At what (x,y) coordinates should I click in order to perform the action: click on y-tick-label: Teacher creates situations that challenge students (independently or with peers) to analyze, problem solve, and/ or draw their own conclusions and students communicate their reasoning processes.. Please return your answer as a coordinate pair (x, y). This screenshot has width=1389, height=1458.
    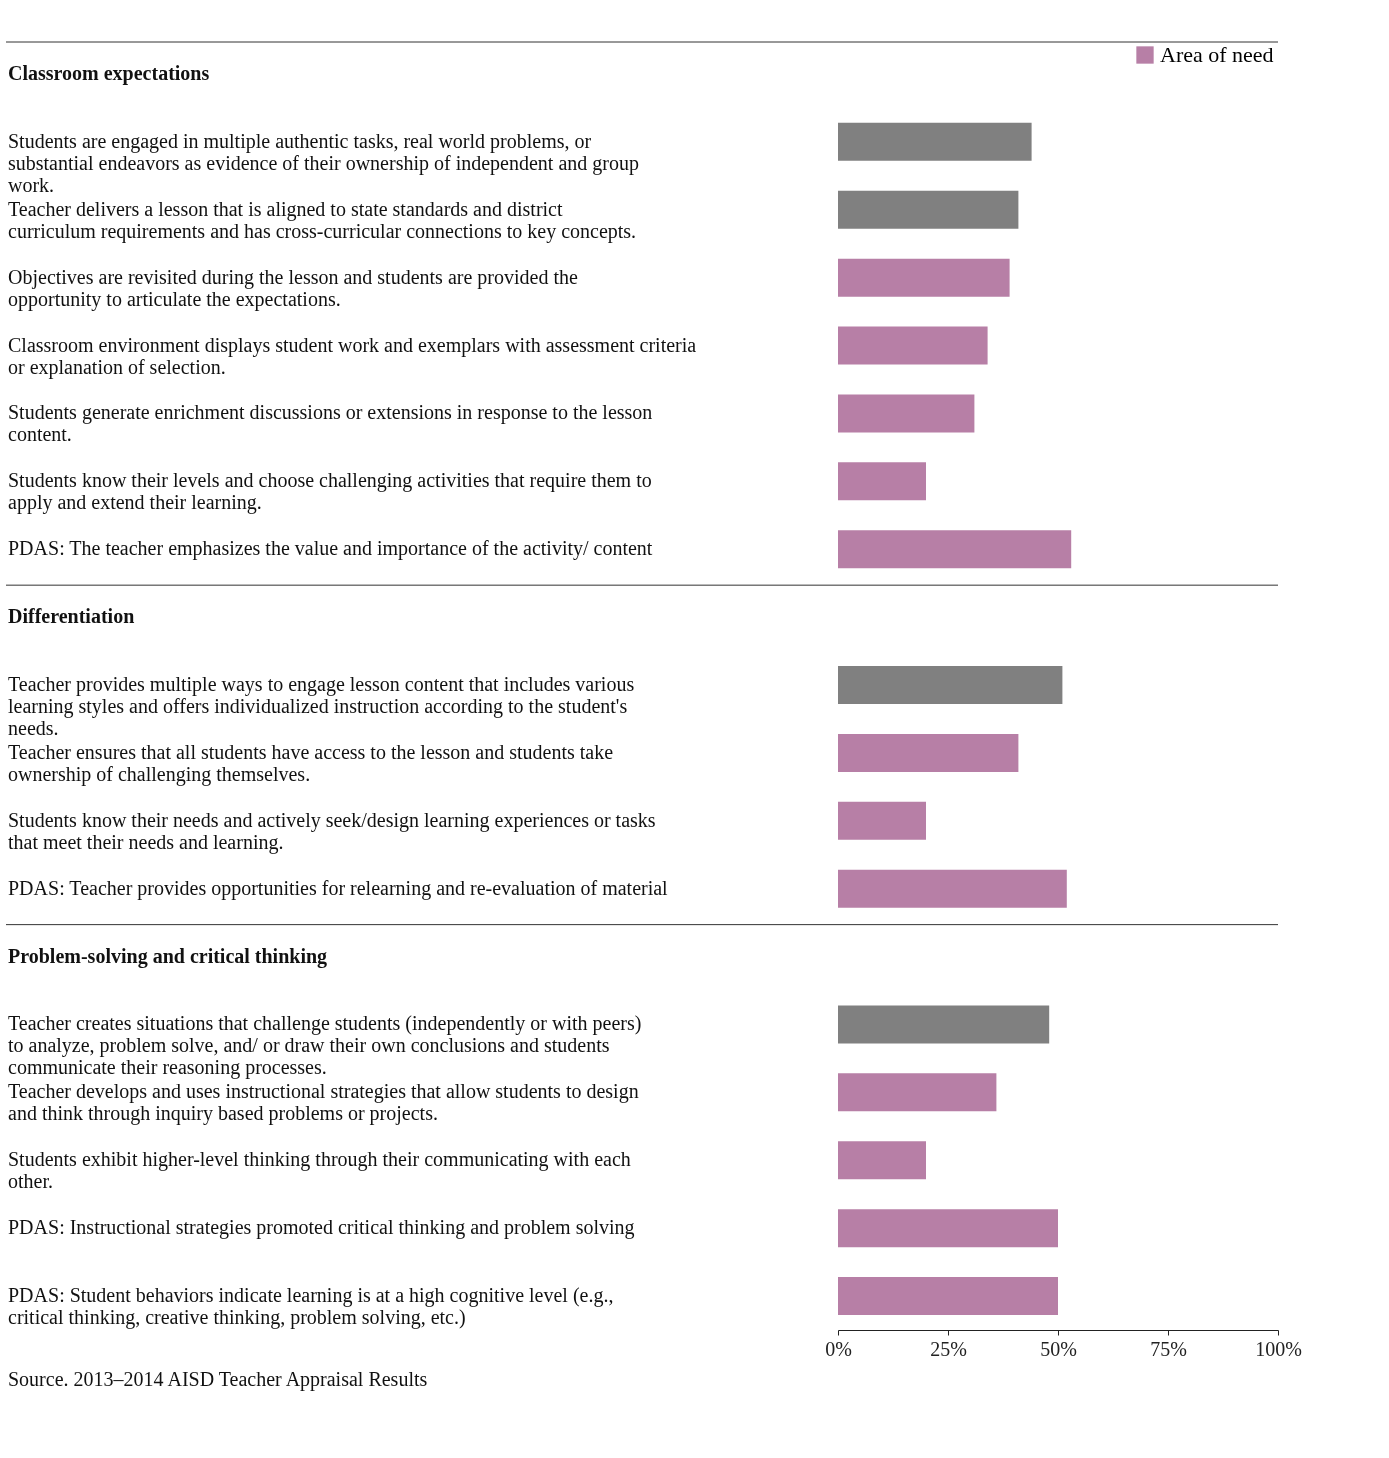
    Looking at the image, I should click on (325, 1046).